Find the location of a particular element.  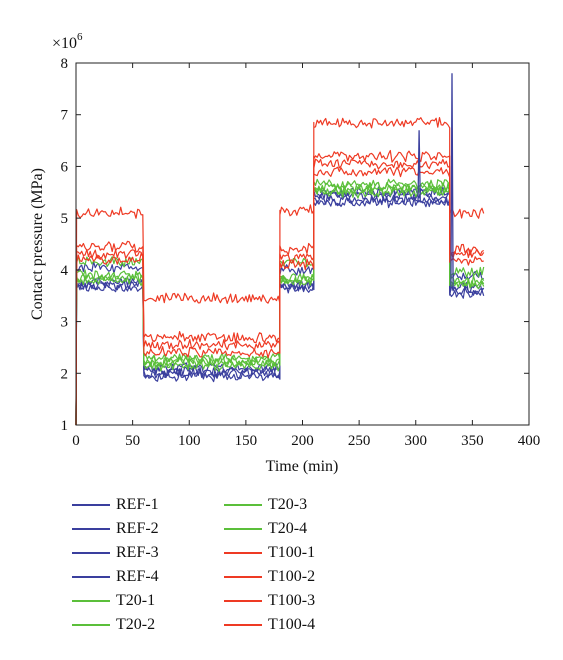

legend-label: T100-1 is located at coordinates (292, 552).